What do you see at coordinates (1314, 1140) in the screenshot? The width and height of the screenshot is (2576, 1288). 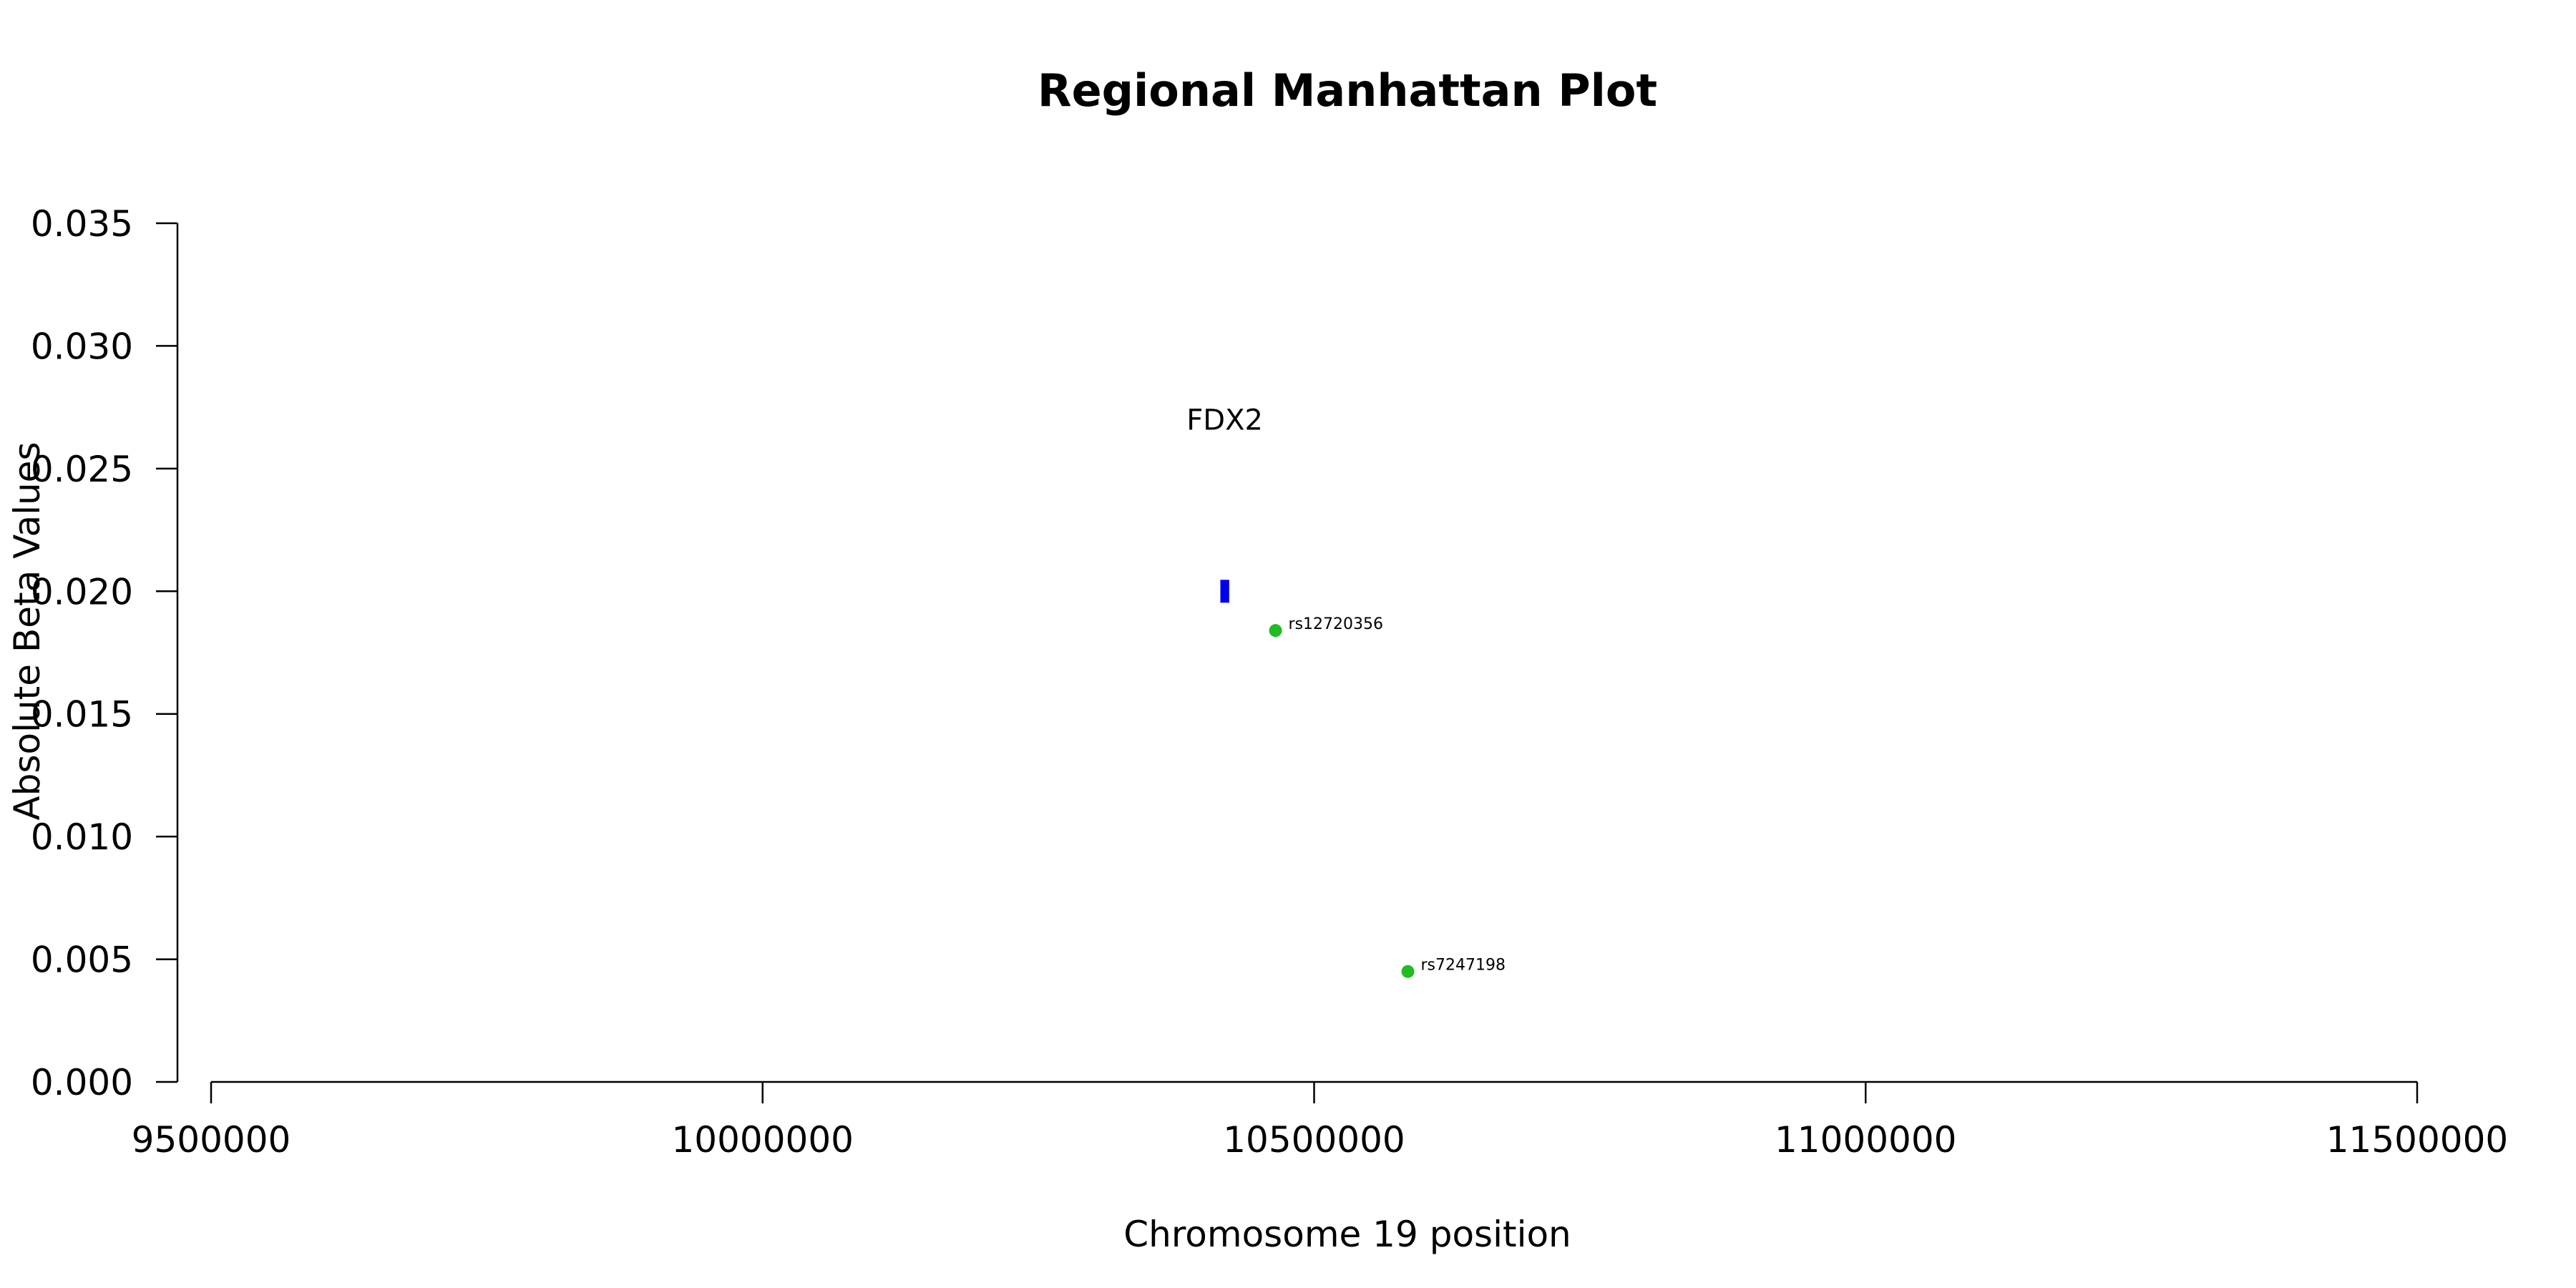 I see `x-tick-label: 10500000` at bounding box center [1314, 1140].